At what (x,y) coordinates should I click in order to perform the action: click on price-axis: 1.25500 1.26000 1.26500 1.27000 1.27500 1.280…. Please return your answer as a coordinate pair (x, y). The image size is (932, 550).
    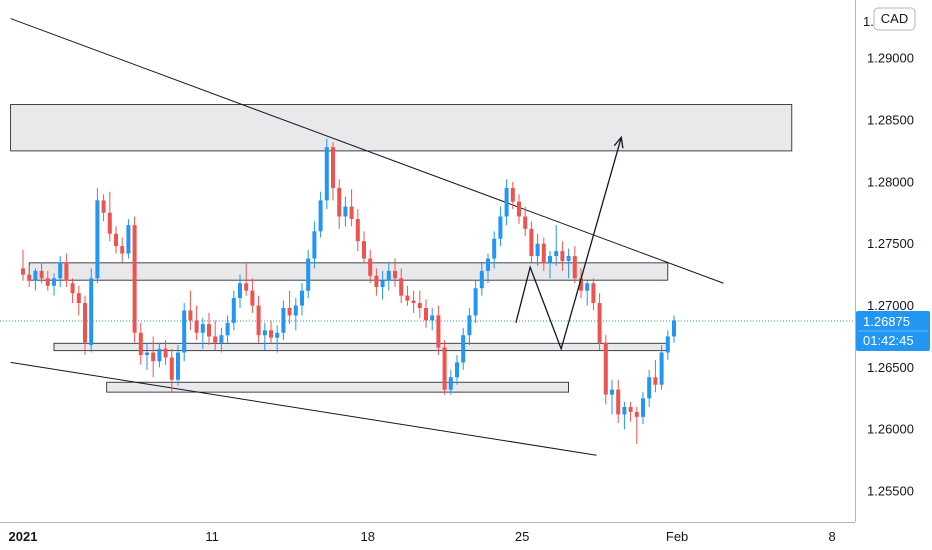
    Looking at the image, I should click on (890, 275).